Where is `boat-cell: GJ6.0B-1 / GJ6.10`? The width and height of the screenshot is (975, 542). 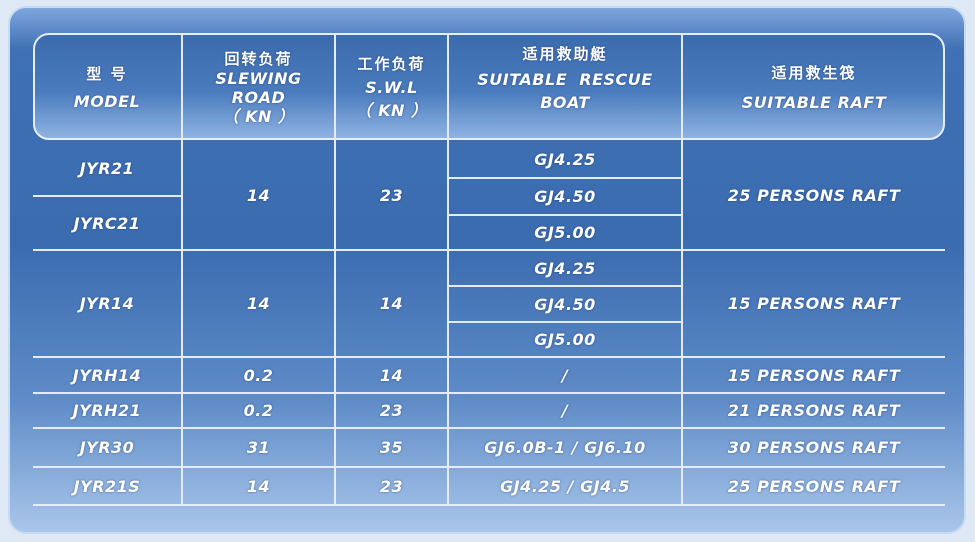 boat-cell: GJ6.0B-1 / GJ6.10 is located at coordinates (565, 447).